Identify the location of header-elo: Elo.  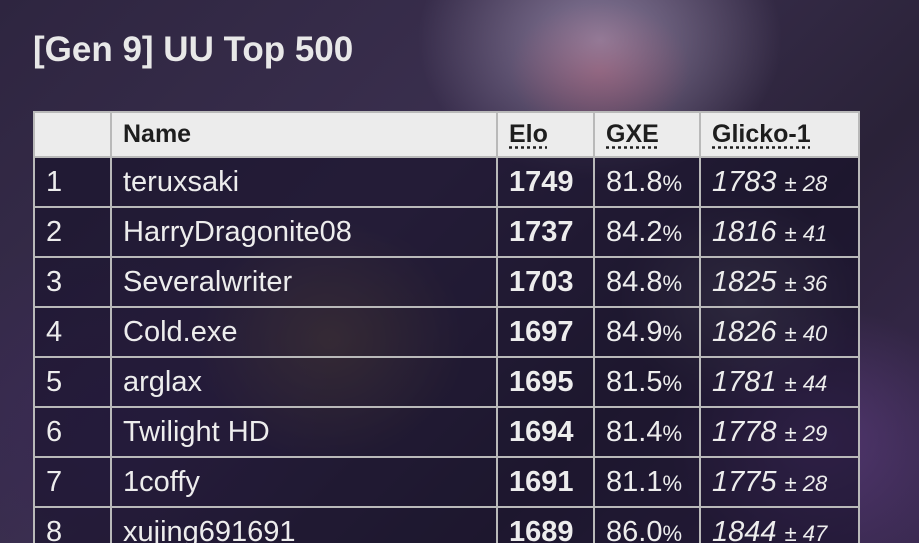
(545, 134).